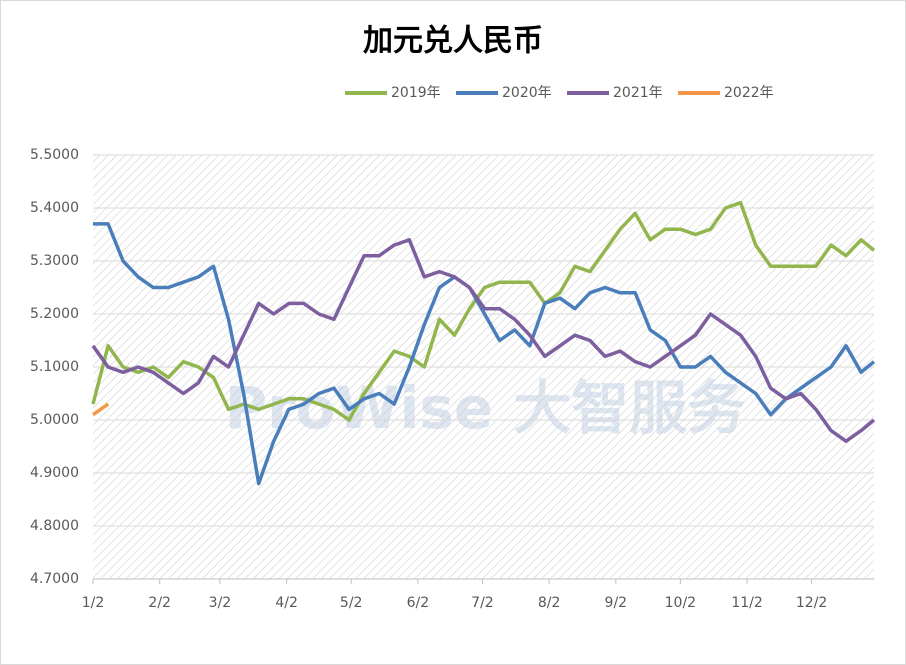 The height and width of the screenshot is (665, 906). Describe the element at coordinates (616, 603) in the screenshot. I see `x-tick-label: 9/2` at that location.